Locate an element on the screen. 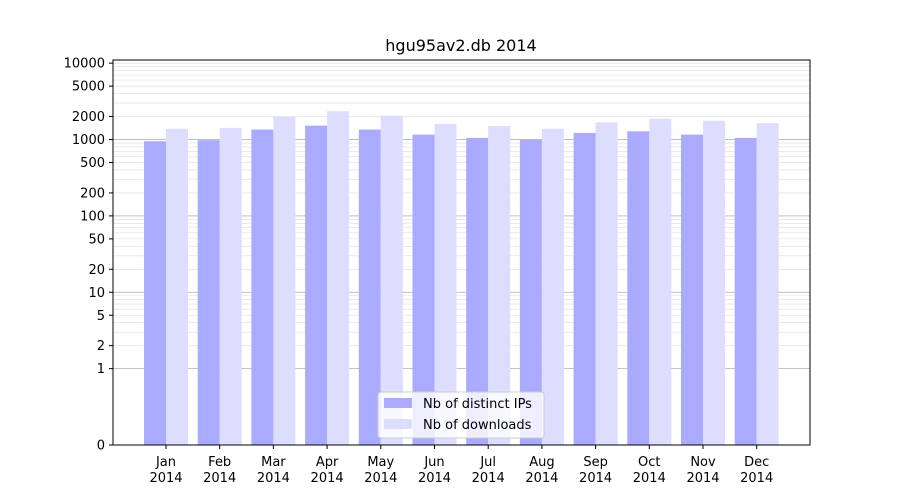 This screenshot has width=900, height=500. legend-label-downloads: Nb of downloads is located at coordinates (477, 425).